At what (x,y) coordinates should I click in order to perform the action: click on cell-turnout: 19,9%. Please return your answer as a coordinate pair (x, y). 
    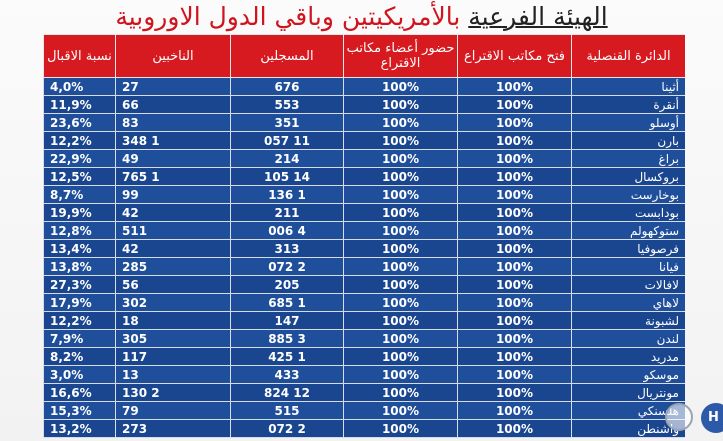
    Looking at the image, I should click on (79, 212).